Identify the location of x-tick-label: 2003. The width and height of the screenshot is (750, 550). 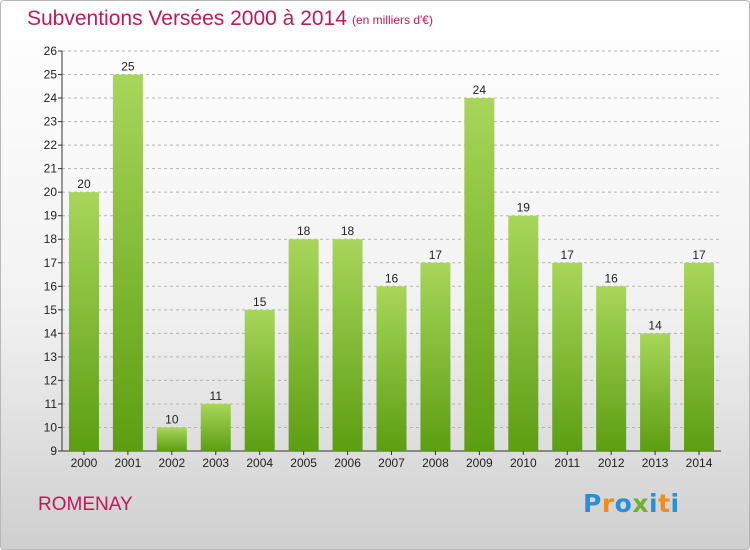
(215, 463).